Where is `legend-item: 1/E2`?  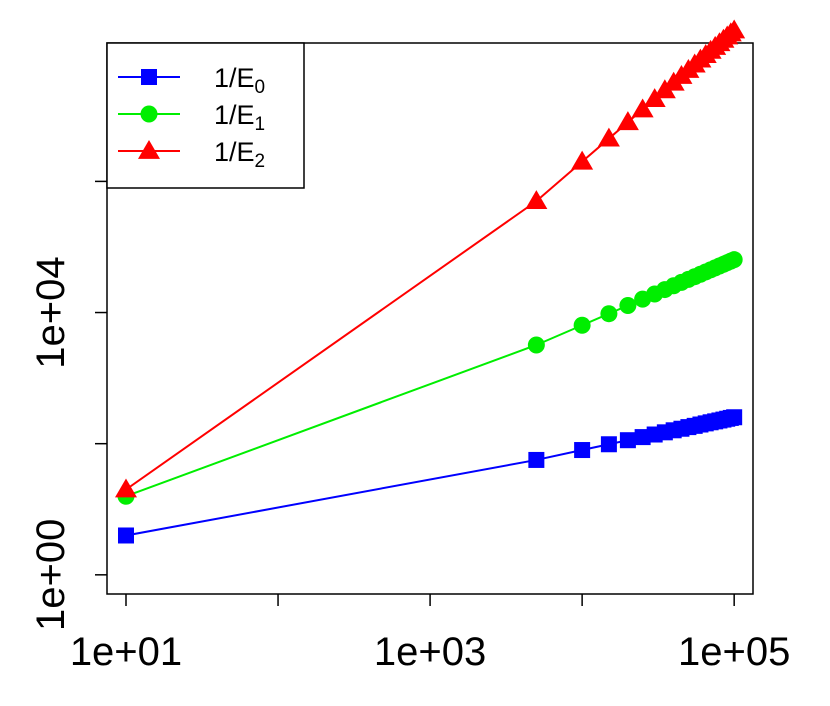
legend-item: 1/E2 is located at coordinates (191, 154).